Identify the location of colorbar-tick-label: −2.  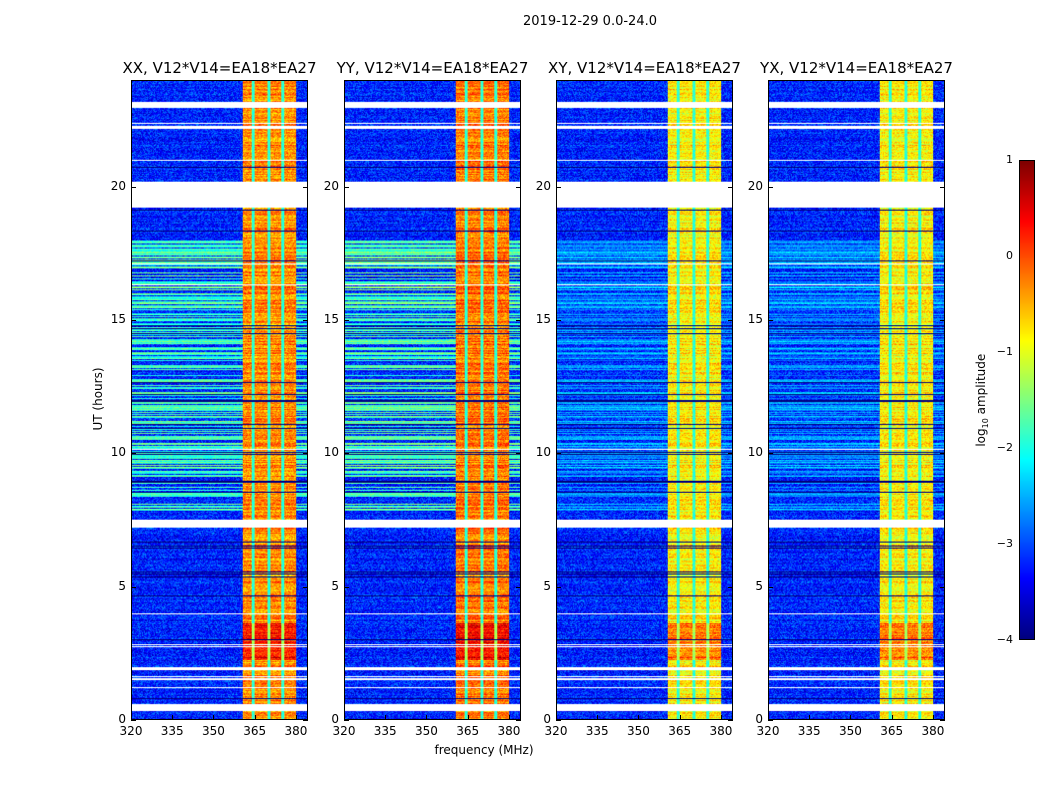
(1004, 447).